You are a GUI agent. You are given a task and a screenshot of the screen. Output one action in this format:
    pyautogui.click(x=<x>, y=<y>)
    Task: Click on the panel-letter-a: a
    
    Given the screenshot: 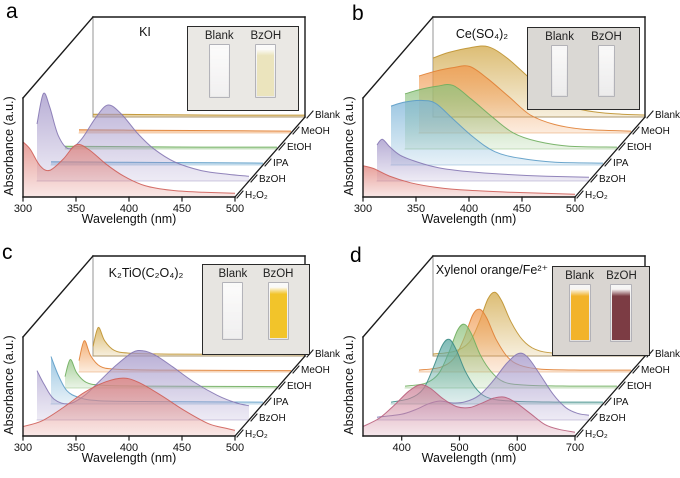 What is the action you would take?
    pyautogui.click(x=12, y=11)
    